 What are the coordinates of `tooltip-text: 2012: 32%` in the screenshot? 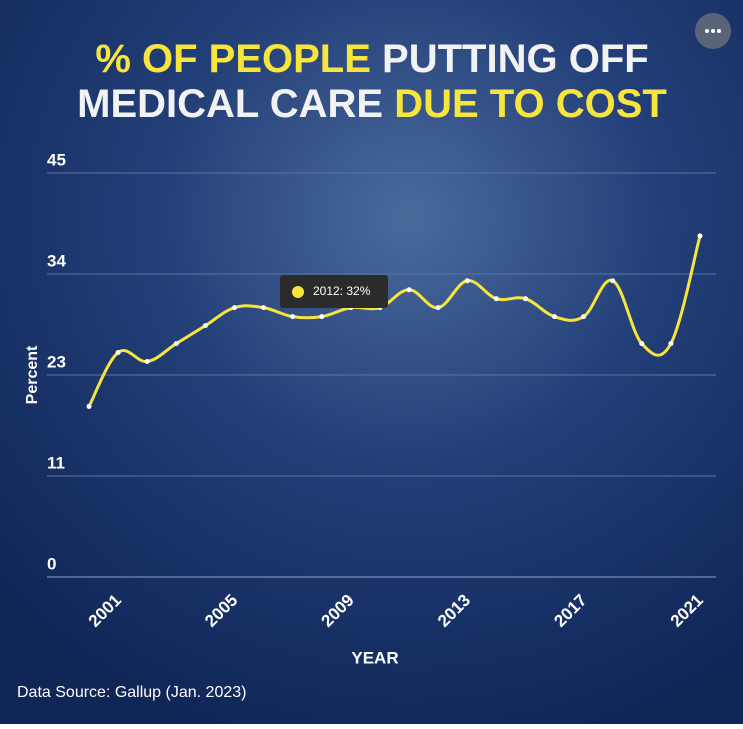 It's located at (342, 291).